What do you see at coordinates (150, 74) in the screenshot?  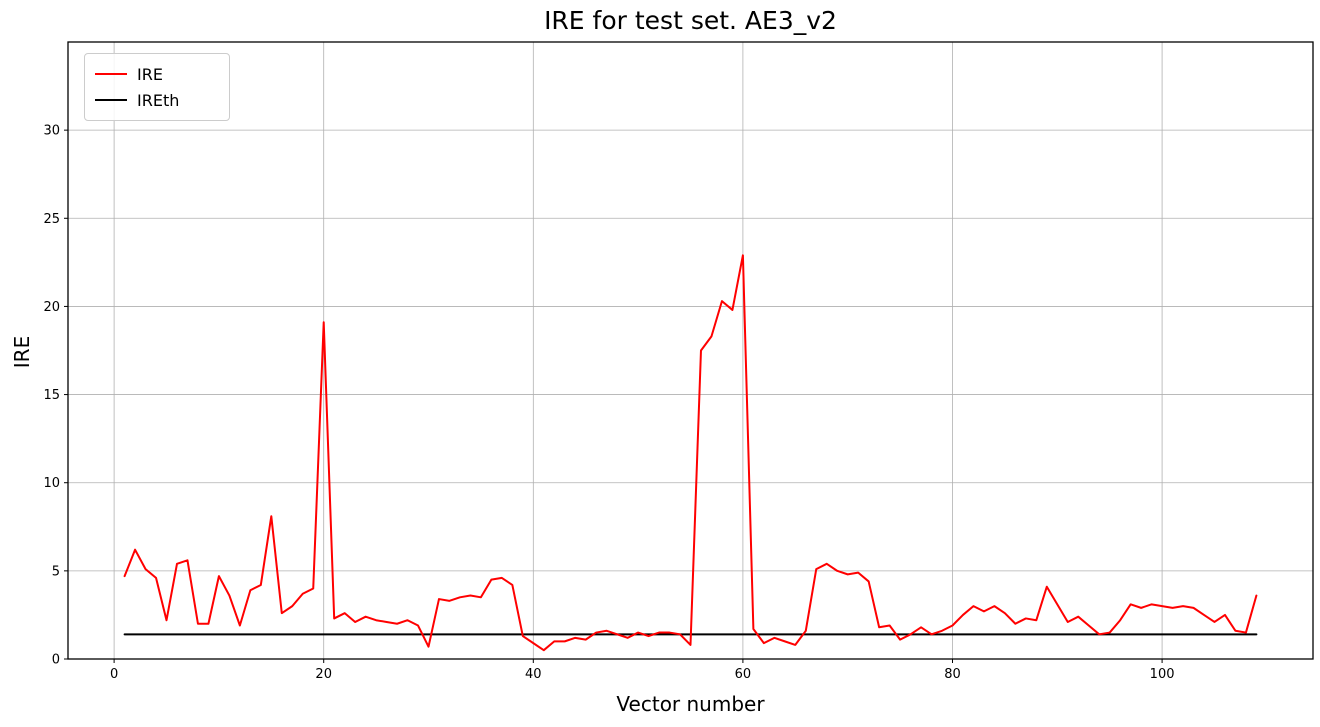 I see `legend-label-ire: IRE` at bounding box center [150, 74].